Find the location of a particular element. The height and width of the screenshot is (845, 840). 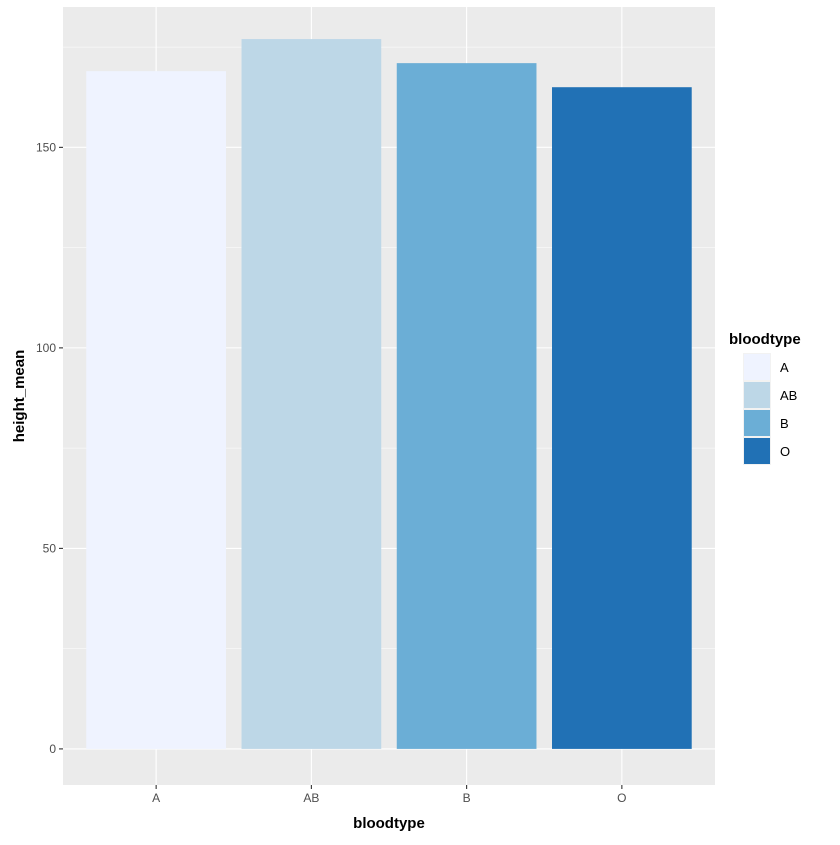

bar-o is located at coordinates (622, 418).